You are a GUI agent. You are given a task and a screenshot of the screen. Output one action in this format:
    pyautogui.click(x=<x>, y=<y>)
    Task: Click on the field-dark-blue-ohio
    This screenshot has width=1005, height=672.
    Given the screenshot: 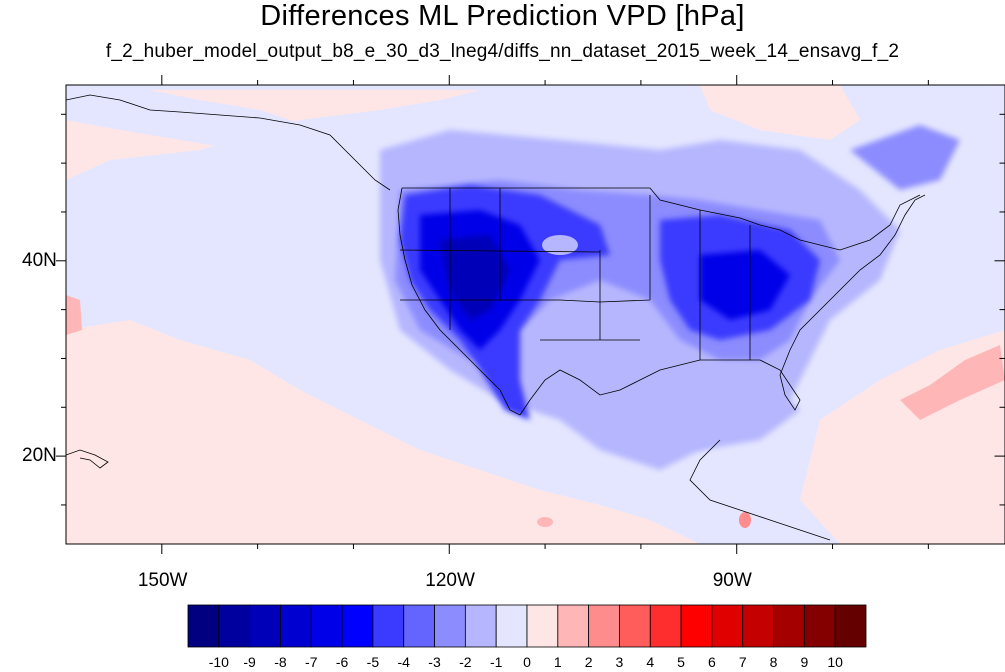 What is the action you would take?
    pyautogui.click(x=745, y=285)
    